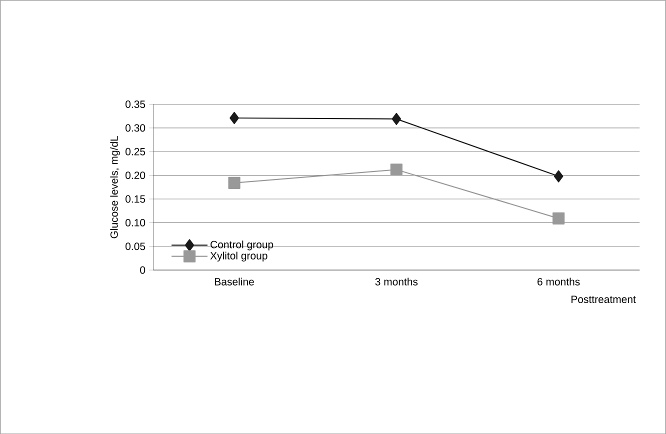  What do you see at coordinates (604, 299) in the screenshot?
I see `x-axis-title: Posttreatment` at bounding box center [604, 299].